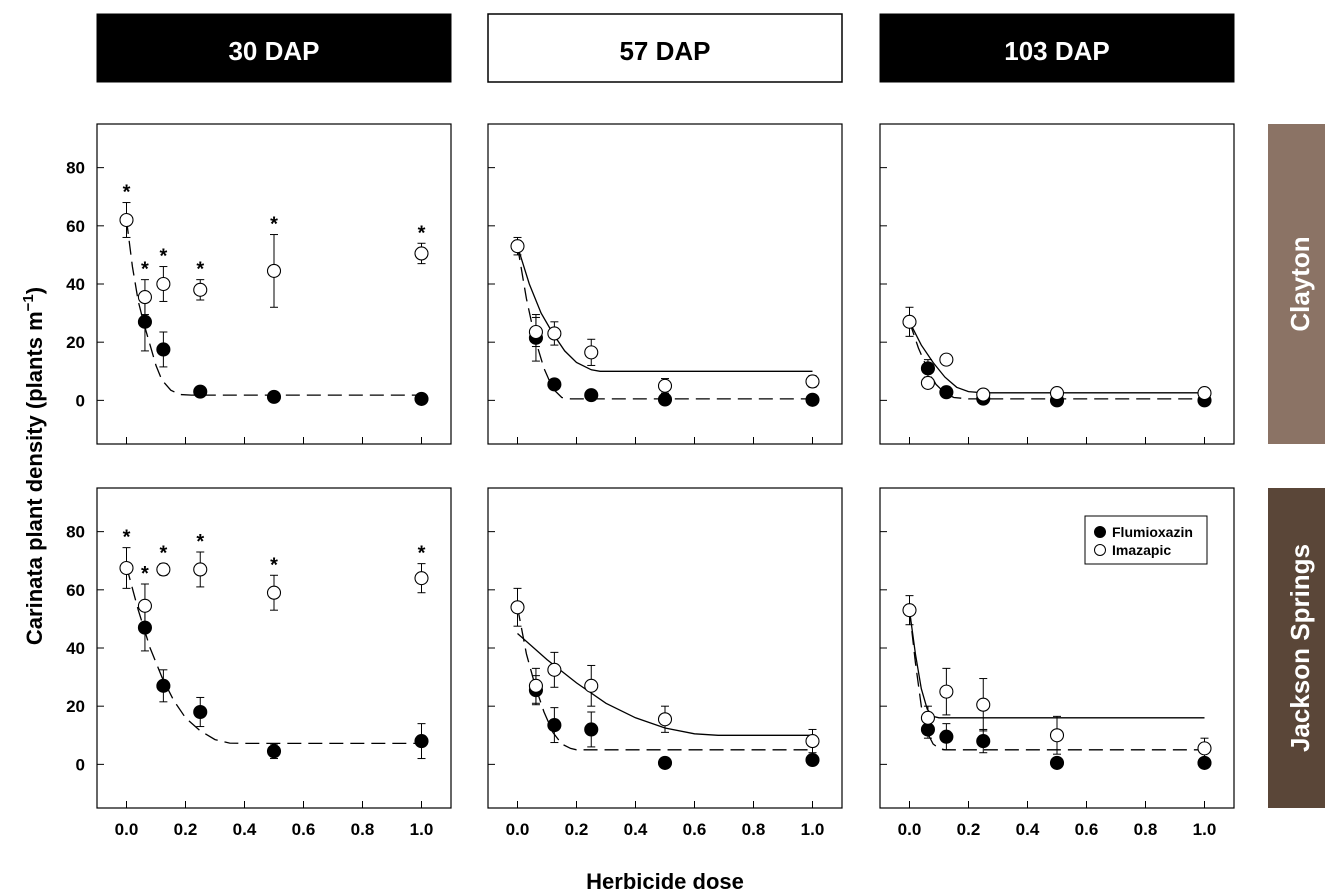 Image resolution: width=1325 pixels, height=894 pixels. I want to click on y-tick-label: 0, so click(80, 764).